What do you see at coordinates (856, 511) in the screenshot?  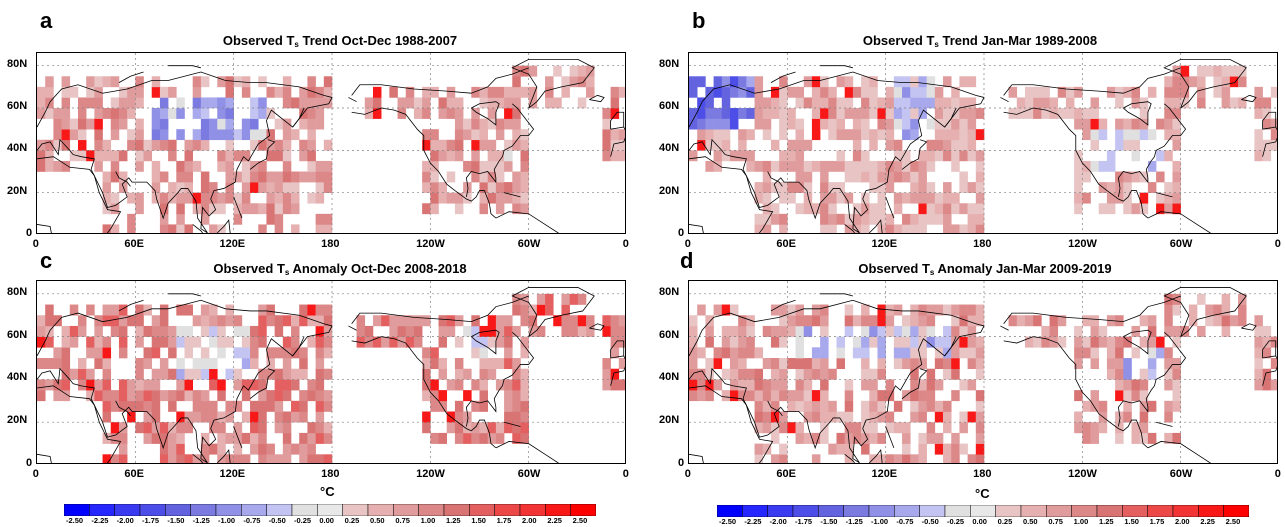 I see `colorbar-swatch` at bounding box center [856, 511].